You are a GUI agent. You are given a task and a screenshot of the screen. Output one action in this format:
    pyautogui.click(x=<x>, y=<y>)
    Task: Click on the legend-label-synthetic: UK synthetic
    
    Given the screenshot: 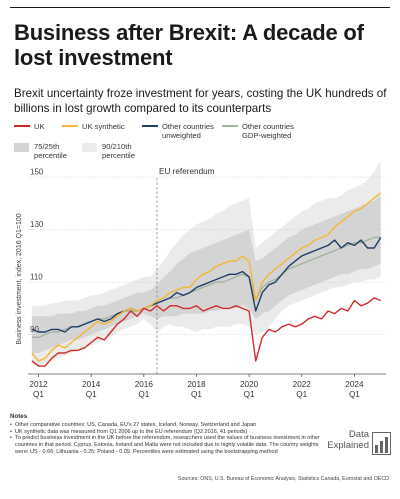 What is the action you would take?
    pyautogui.click(x=103, y=126)
    